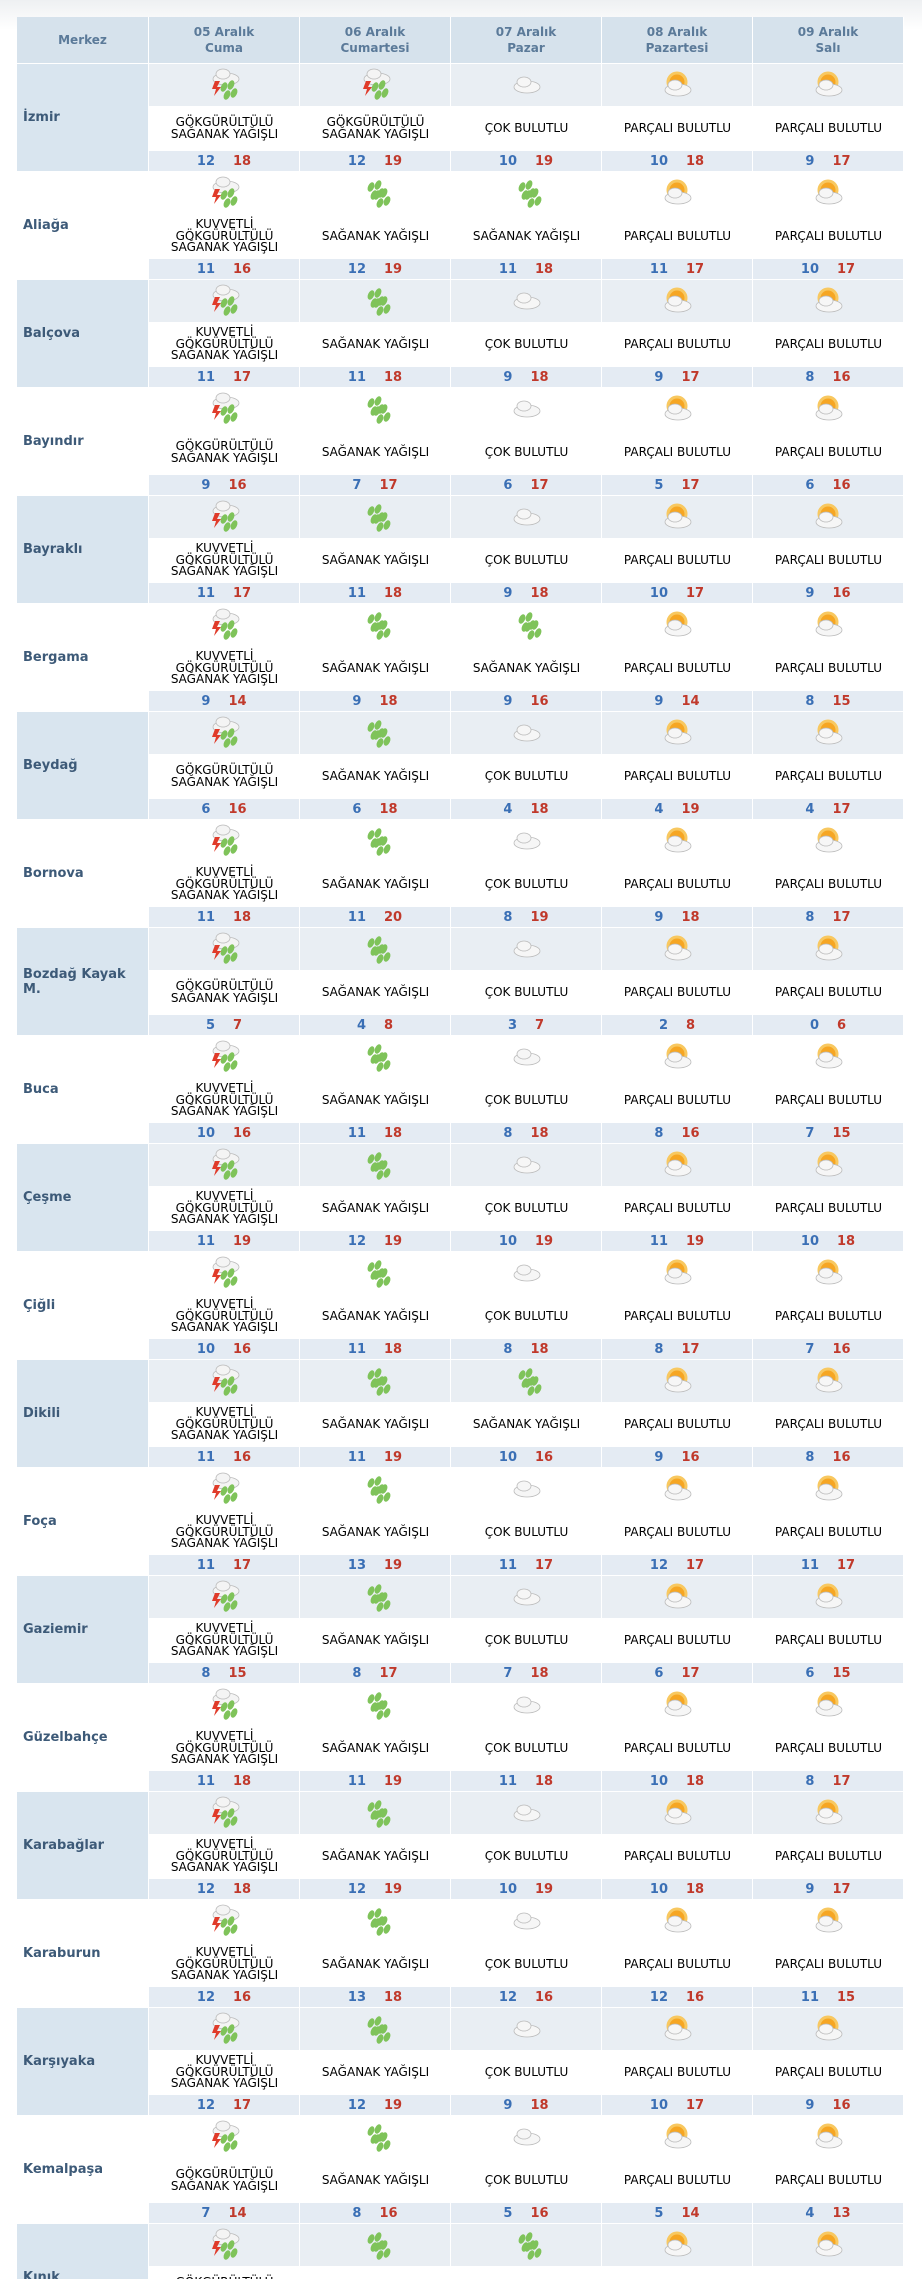 This screenshot has width=922, height=2279. Describe the element at coordinates (50, 765) in the screenshot. I see `location-name: Beydağ` at that location.